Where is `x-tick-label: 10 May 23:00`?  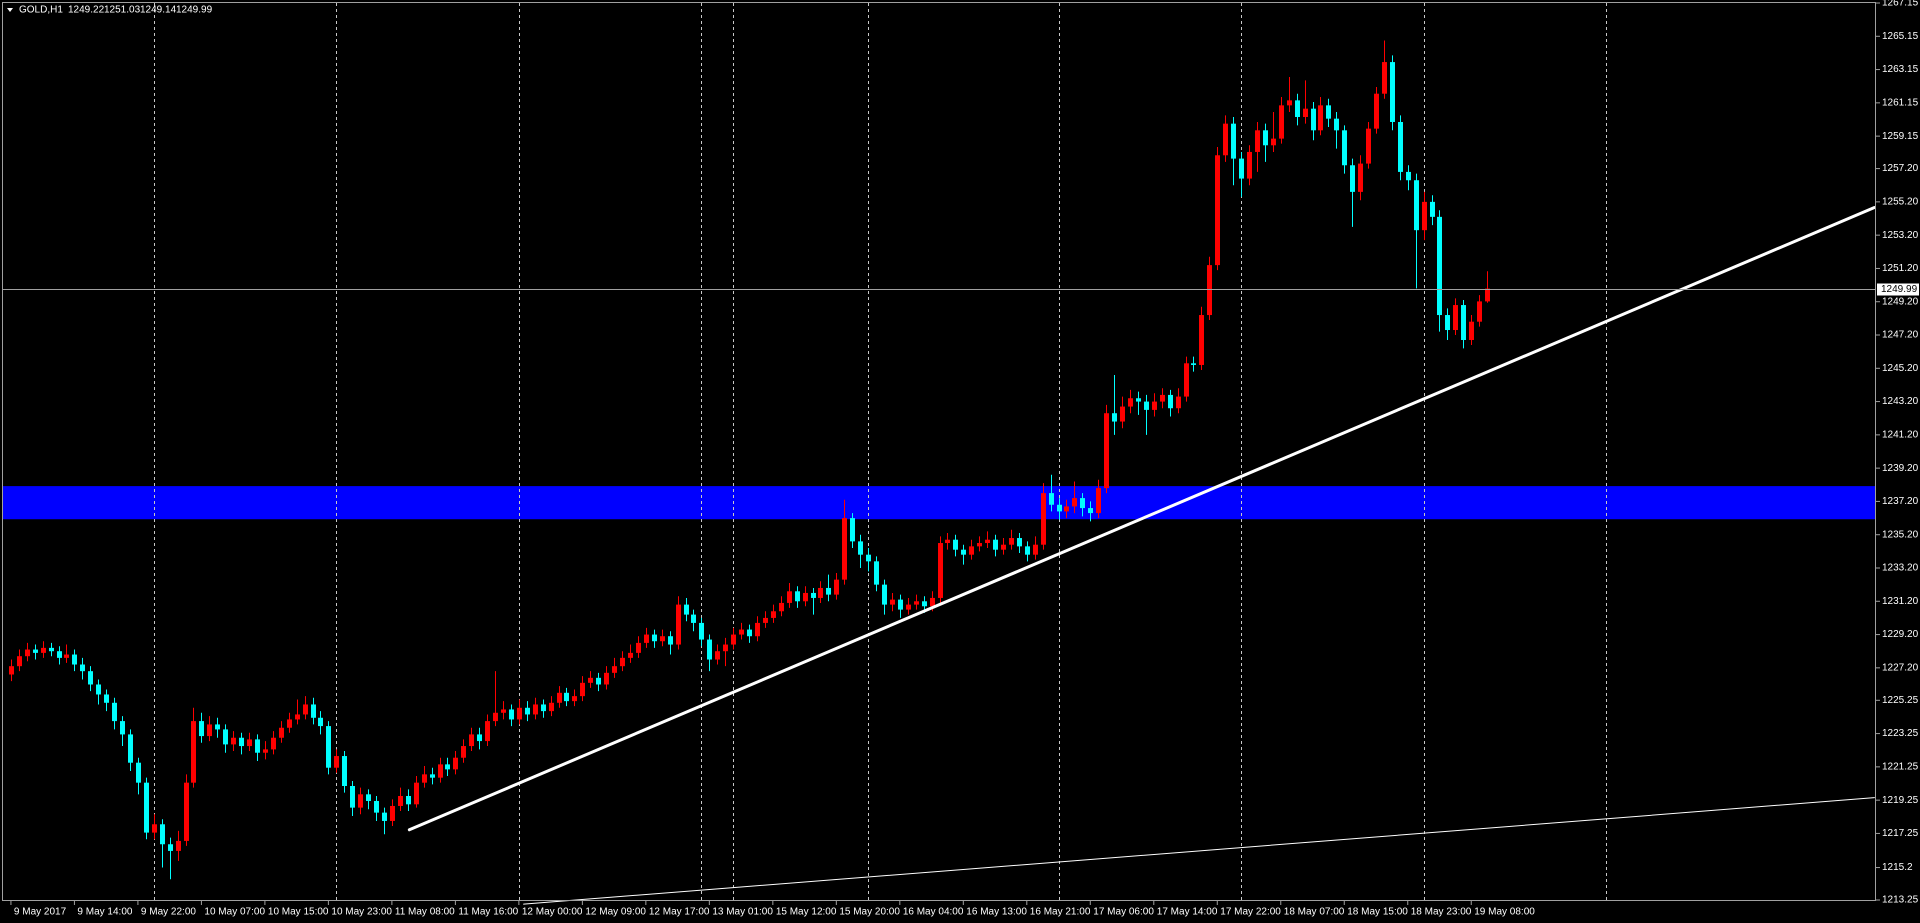 x-tick-label: 10 May 23:00 is located at coordinates (361, 912).